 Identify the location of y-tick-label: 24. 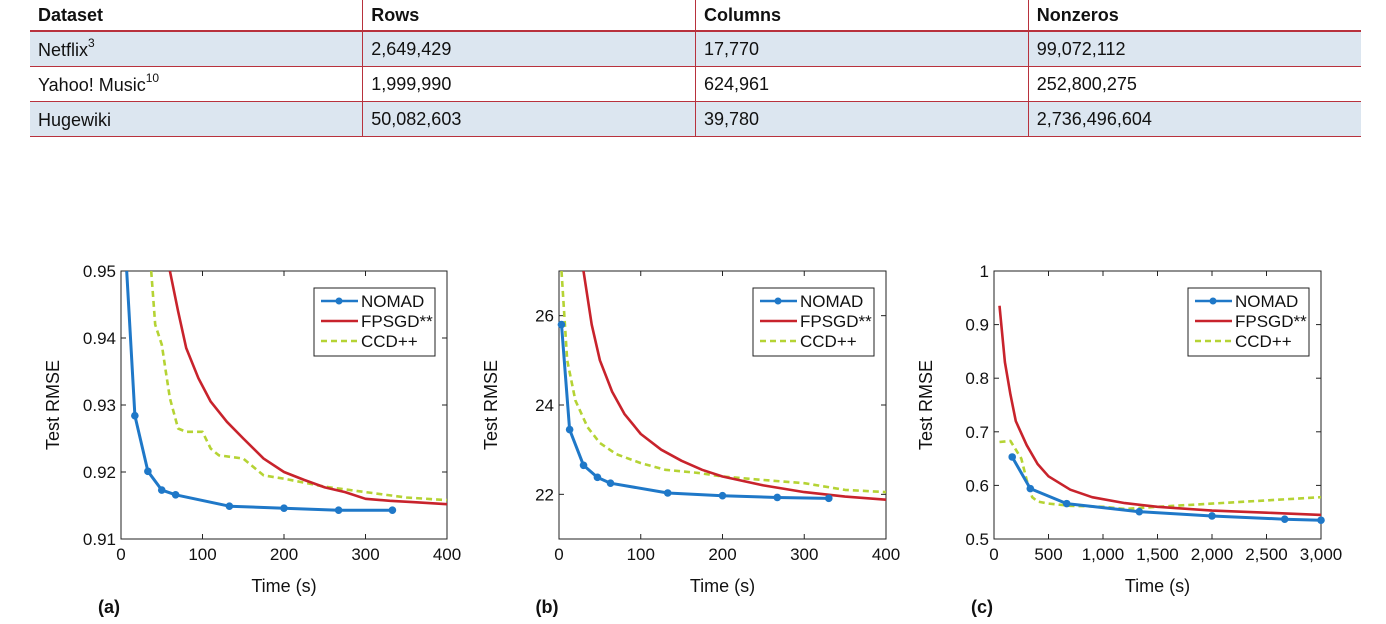
(544, 405).